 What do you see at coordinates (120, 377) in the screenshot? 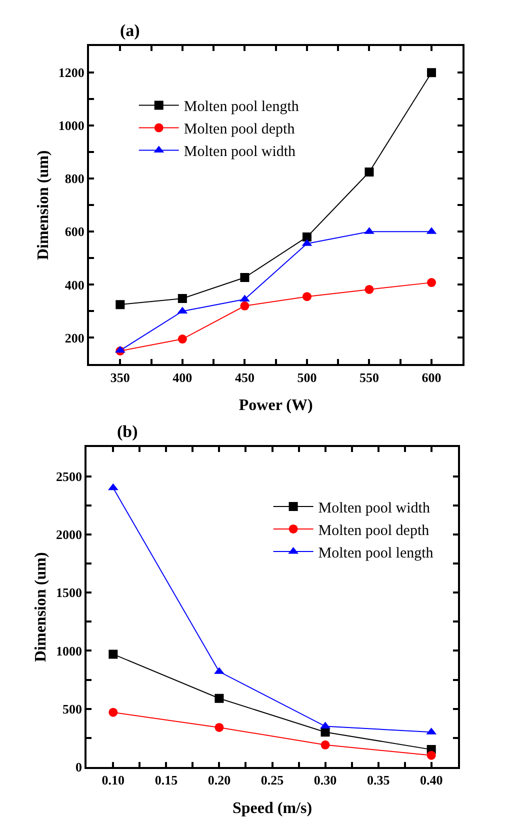
I see `x-tick-label: 350` at bounding box center [120, 377].